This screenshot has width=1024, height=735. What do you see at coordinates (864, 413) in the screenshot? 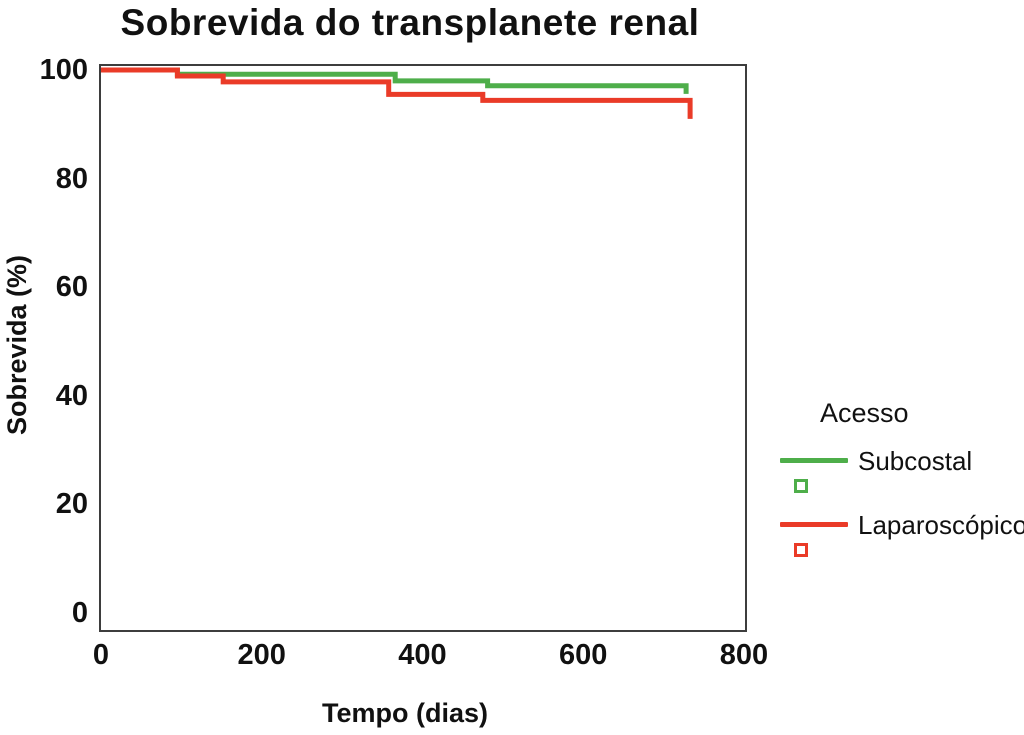
I see `legend-title: Acesso` at bounding box center [864, 413].